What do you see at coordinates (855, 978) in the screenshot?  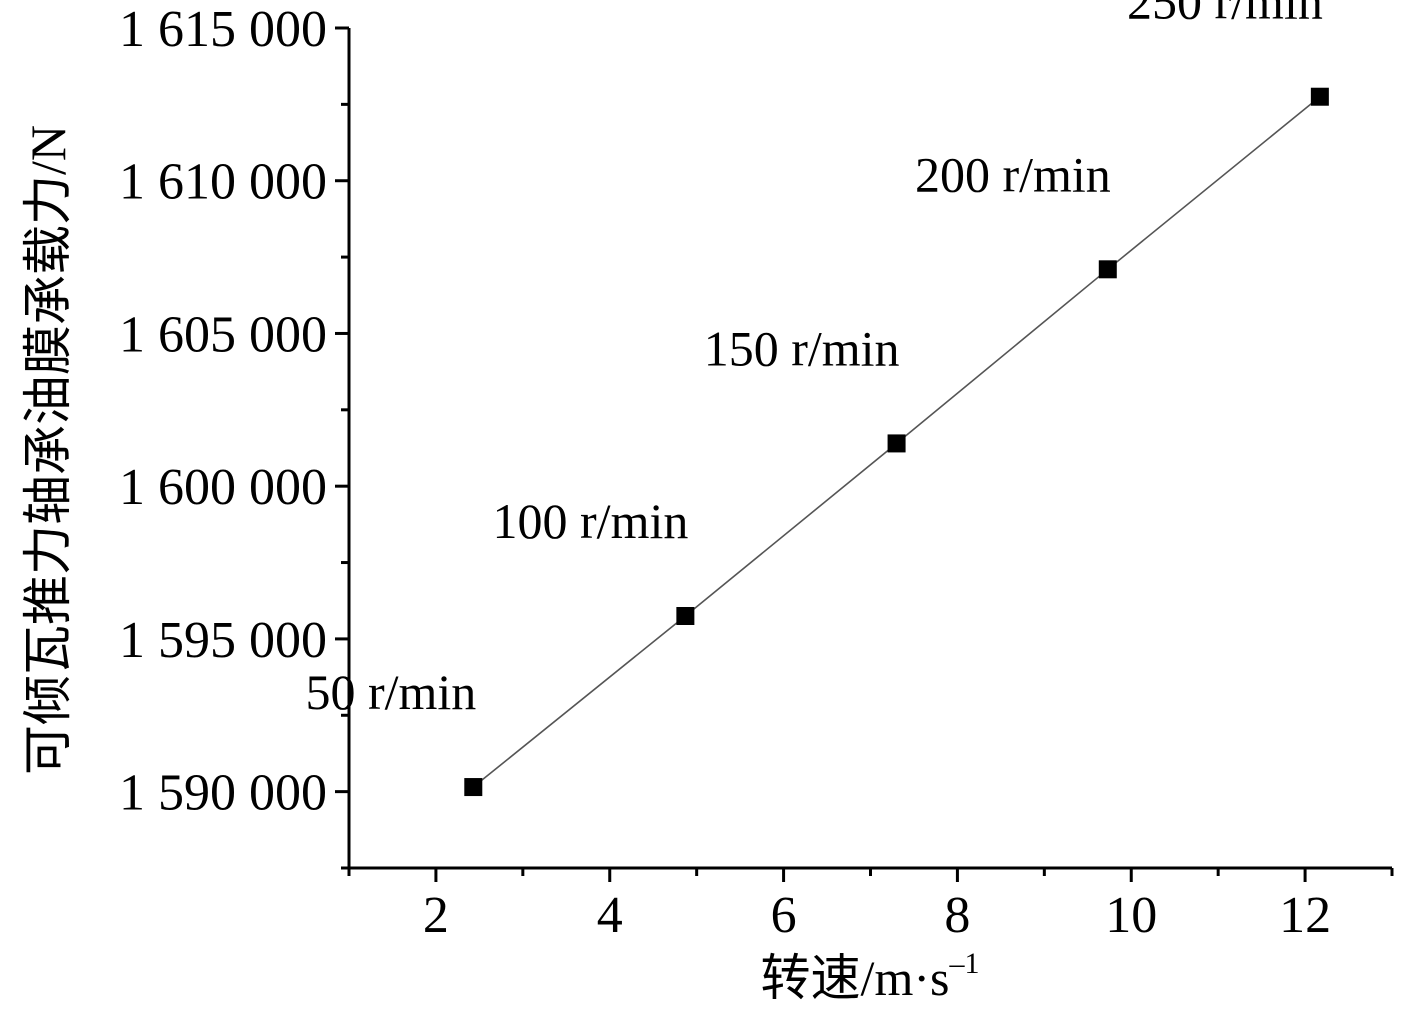 I see `x-axis-label-main: 转速/m·s` at bounding box center [855, 978].